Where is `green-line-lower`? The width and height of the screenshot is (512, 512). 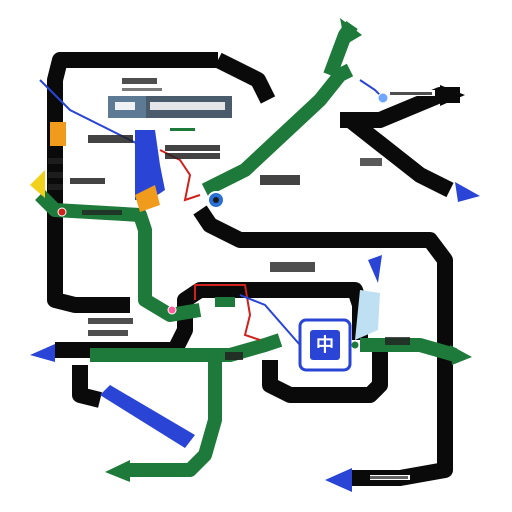 green-line-lower is located at coordinates (186, 347).